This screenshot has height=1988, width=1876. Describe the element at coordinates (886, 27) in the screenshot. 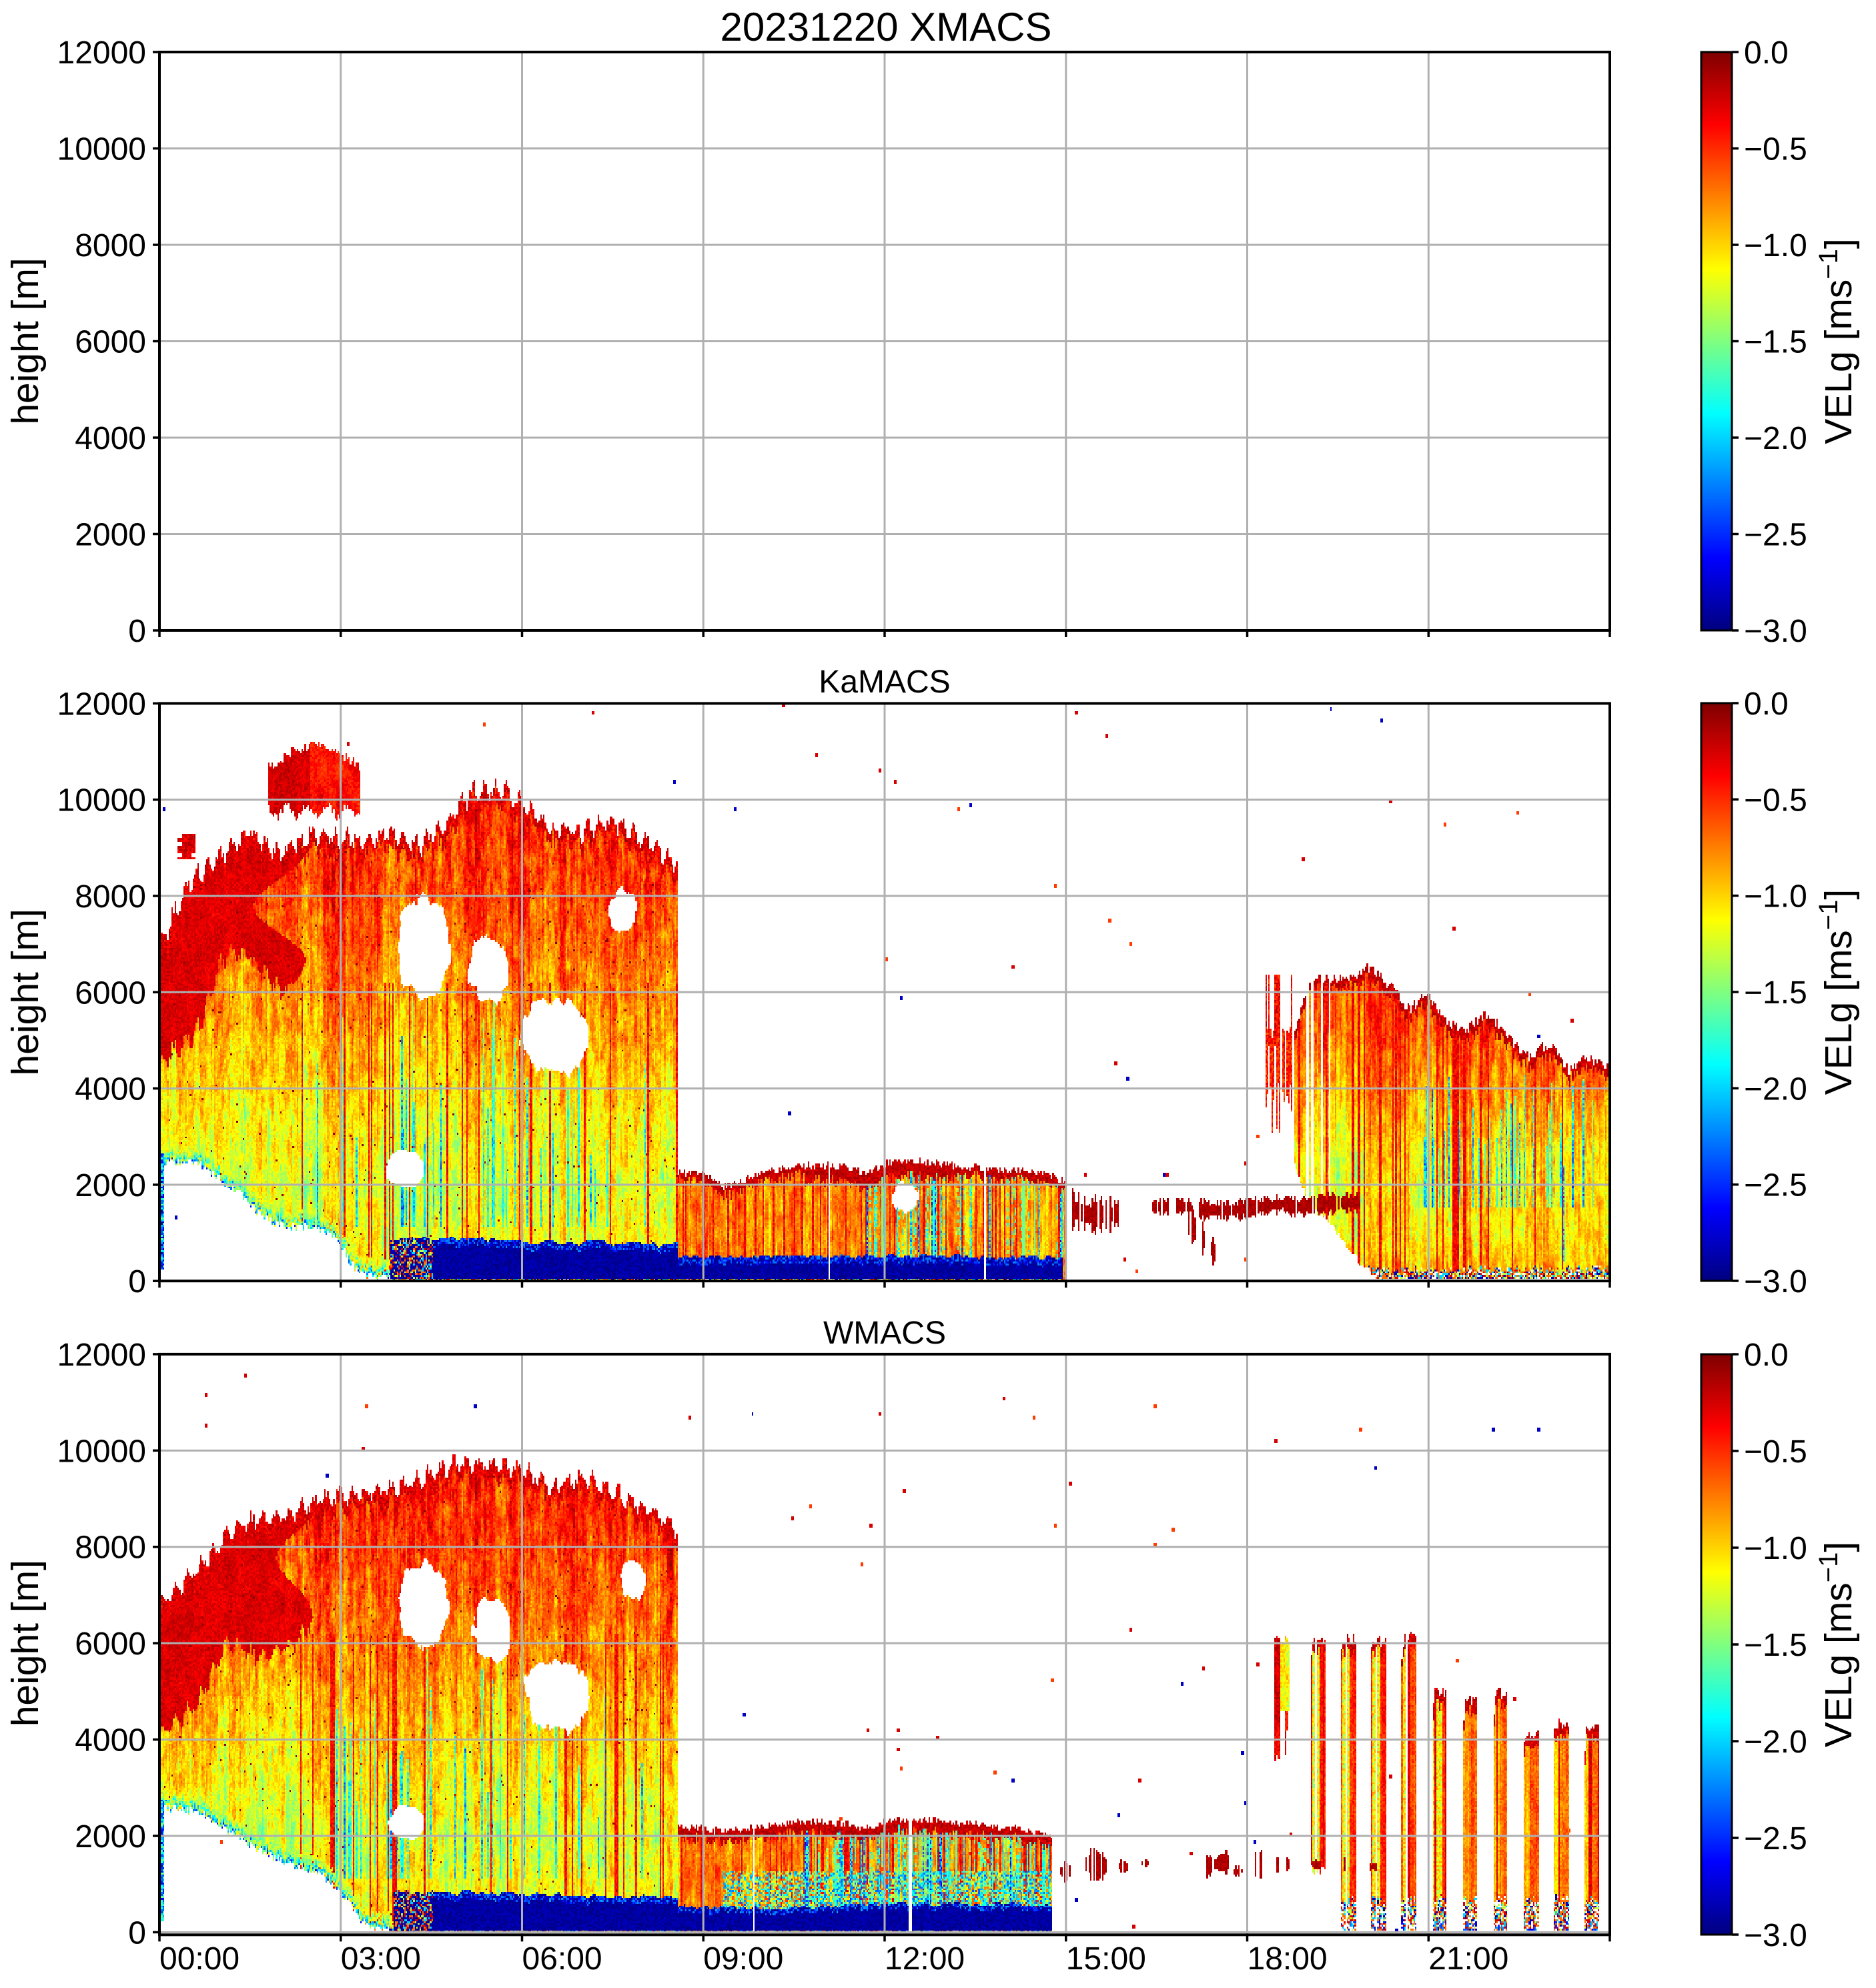

I see `svg-text: 20231220 XMACS` at that location.